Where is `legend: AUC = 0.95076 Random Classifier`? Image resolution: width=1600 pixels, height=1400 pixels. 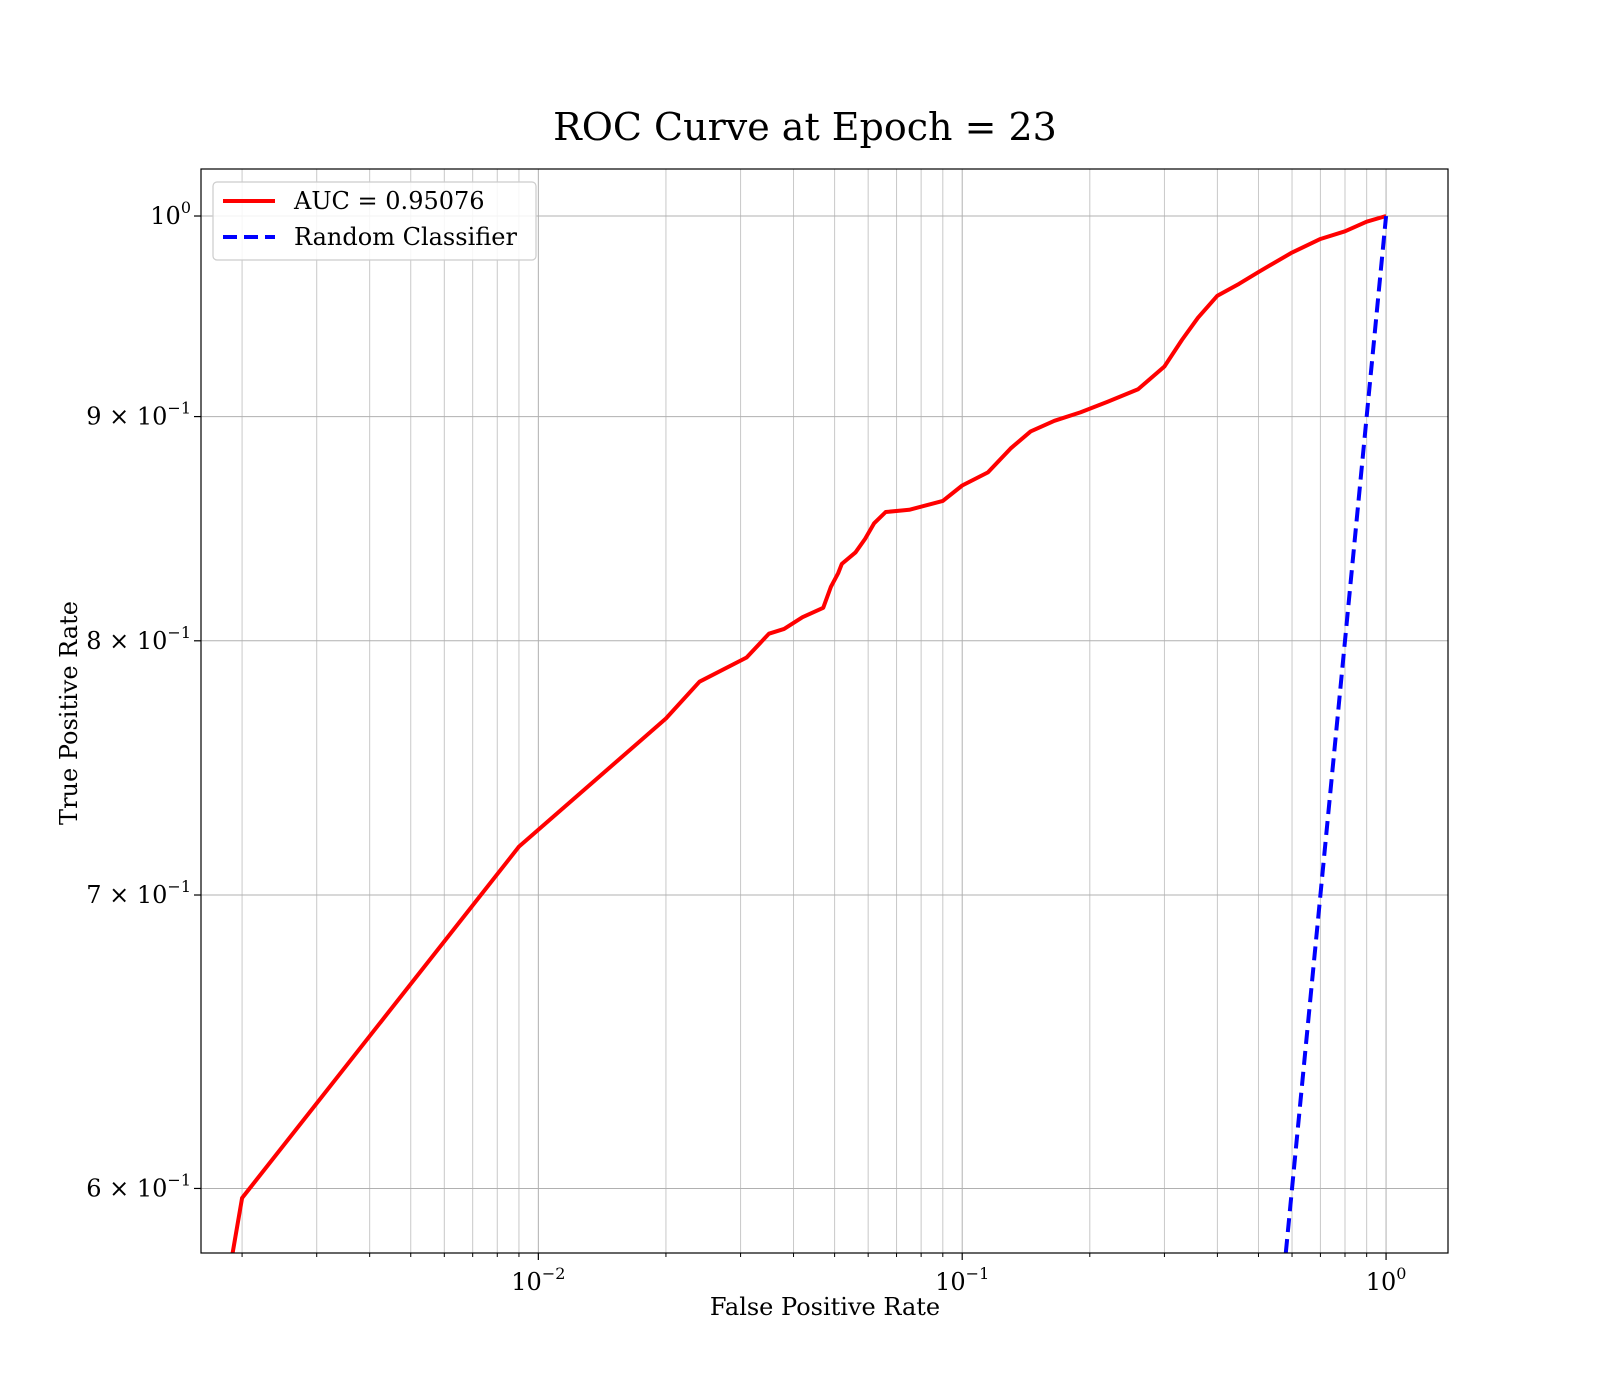
legend: AUC = 0.95076 Random Classifier is located at coordinates (374, 221).